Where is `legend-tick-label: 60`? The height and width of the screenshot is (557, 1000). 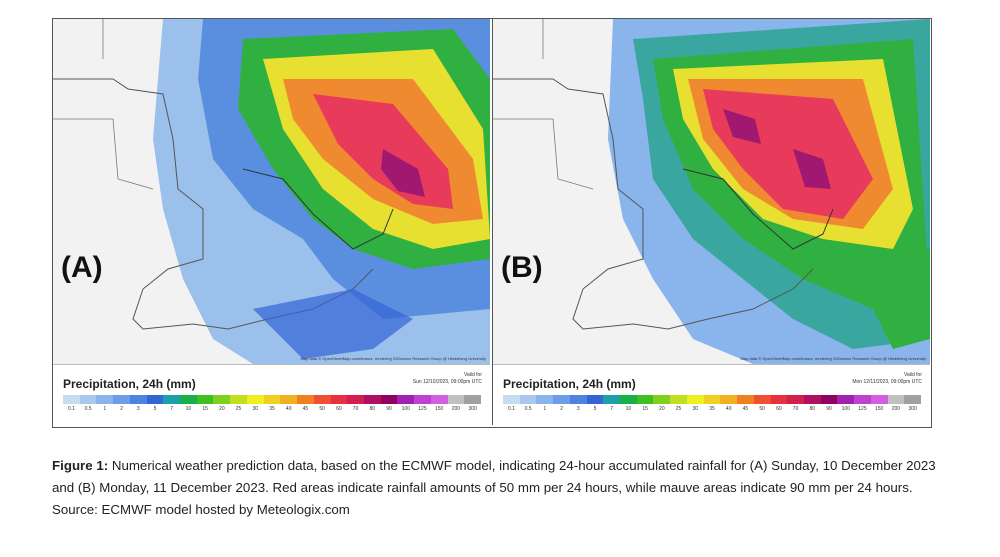 legend-tick-label: 60 is located at coordinates (779, 409).